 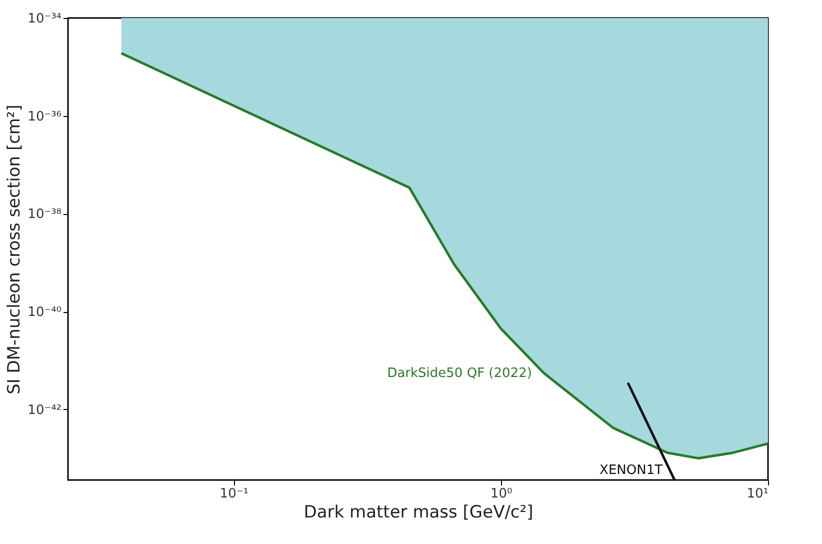 What do you see at coordinates (45, 312) in the screenshot?
I see `y-tick-label: 10⁻⁴⁰` at bounding box center [45, 312].